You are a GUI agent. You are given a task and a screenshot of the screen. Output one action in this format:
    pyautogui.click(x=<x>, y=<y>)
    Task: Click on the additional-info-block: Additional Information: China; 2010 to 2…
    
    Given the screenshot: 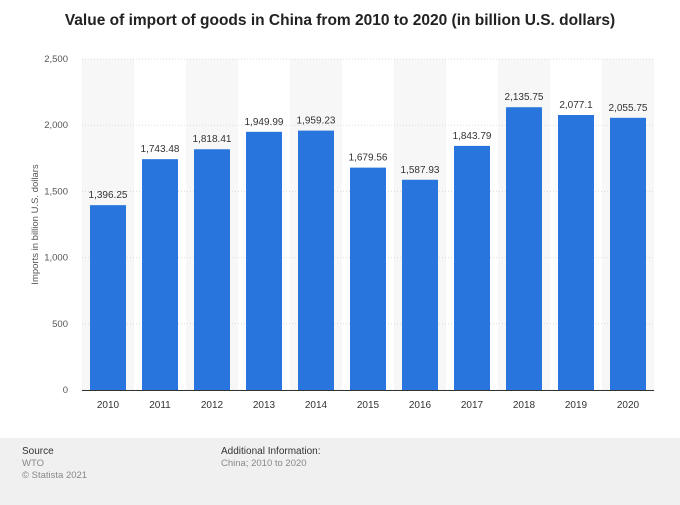 What is the action you would take?
    pyautogui.click(x=271, y=458)
    